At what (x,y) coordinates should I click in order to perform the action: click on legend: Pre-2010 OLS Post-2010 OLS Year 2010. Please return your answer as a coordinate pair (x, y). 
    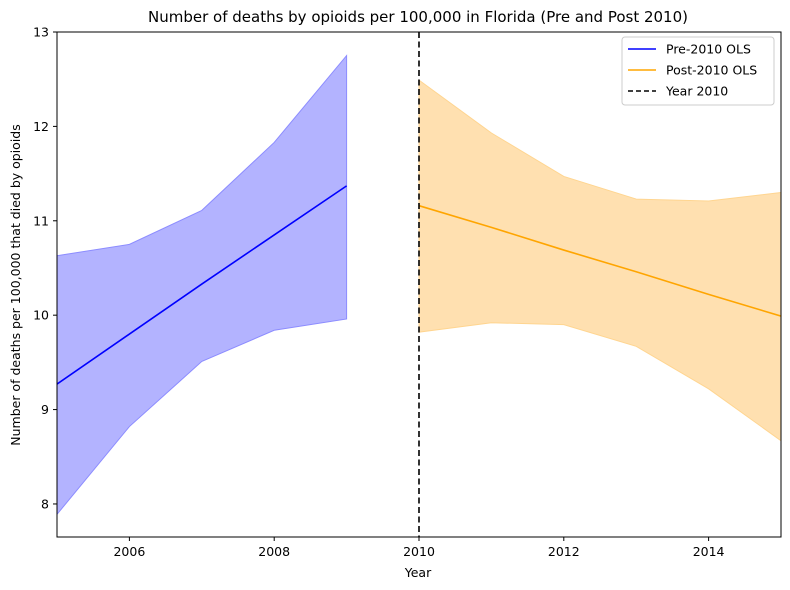
    Looking at the image, I should click on (698, 71).